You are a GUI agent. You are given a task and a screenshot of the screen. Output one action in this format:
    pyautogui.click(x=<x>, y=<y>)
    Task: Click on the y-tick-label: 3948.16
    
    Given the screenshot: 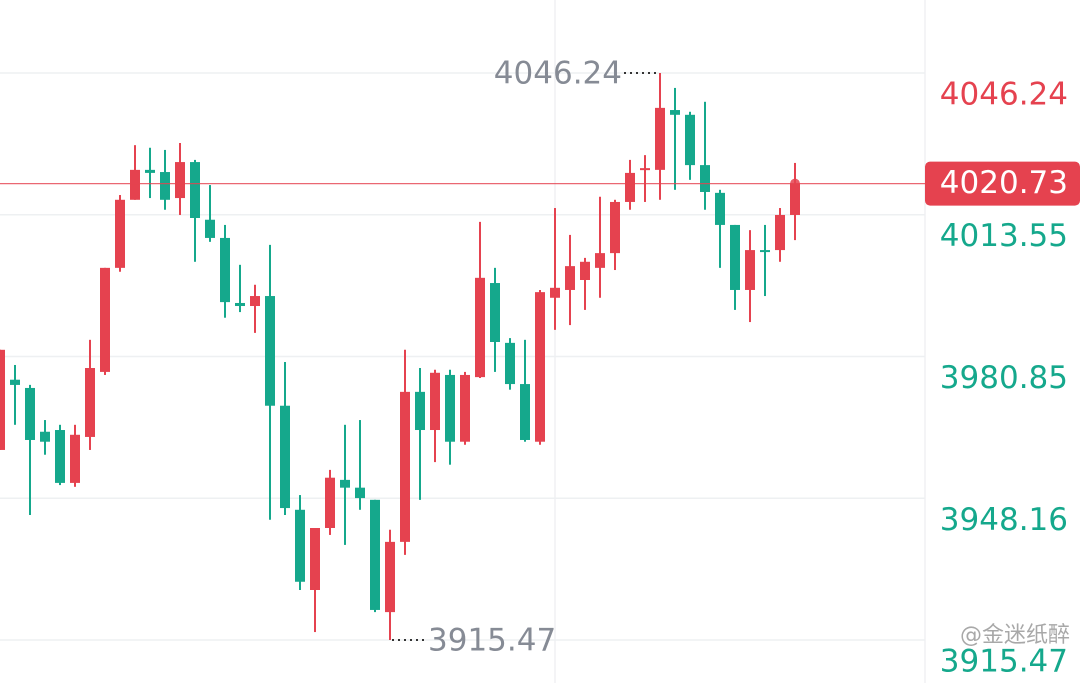 What is the action you would take?
    pyautogui.click(x=1004, y=520)
    